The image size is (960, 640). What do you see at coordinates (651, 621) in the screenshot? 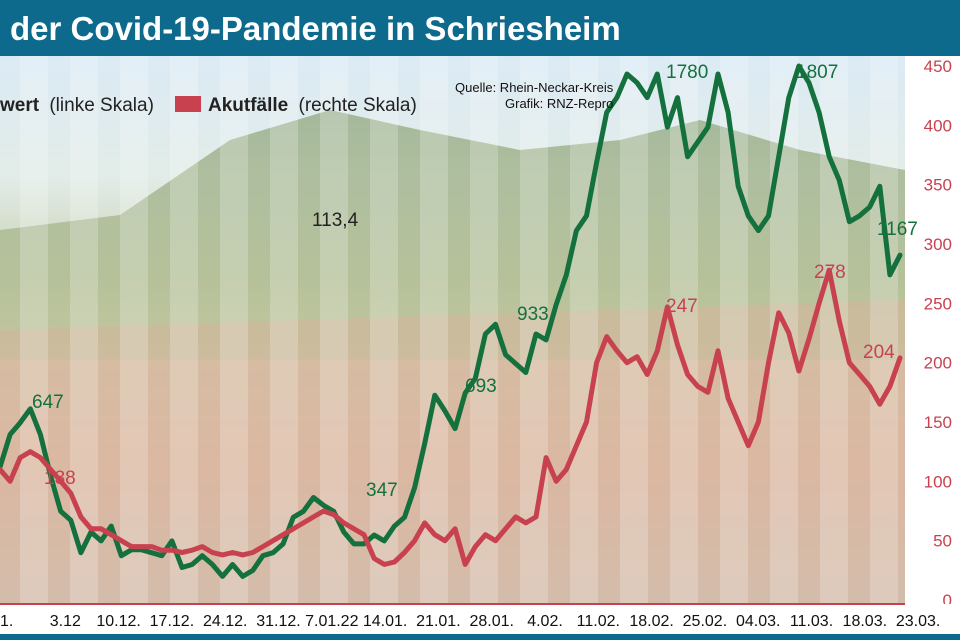
I see `x-tick-label: 18.02.` at bounding box center [651, 621].